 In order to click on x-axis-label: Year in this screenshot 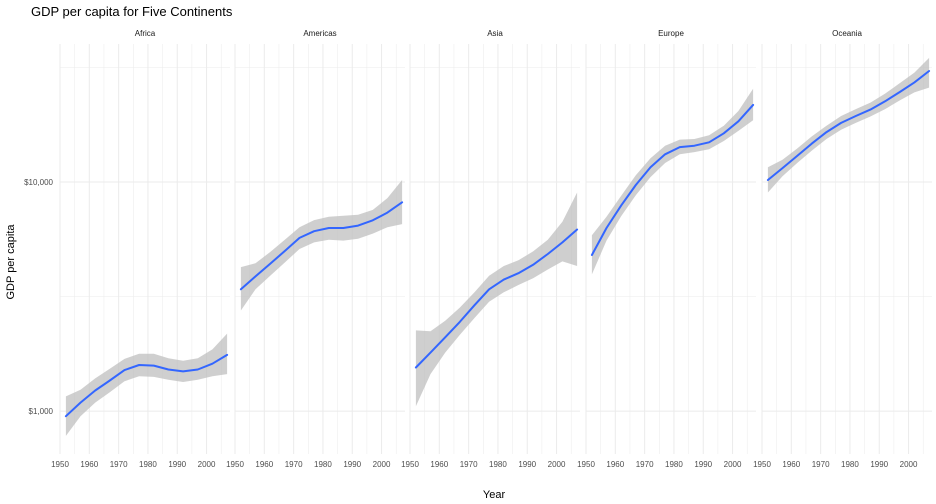, I will do `click(494, 495)`.